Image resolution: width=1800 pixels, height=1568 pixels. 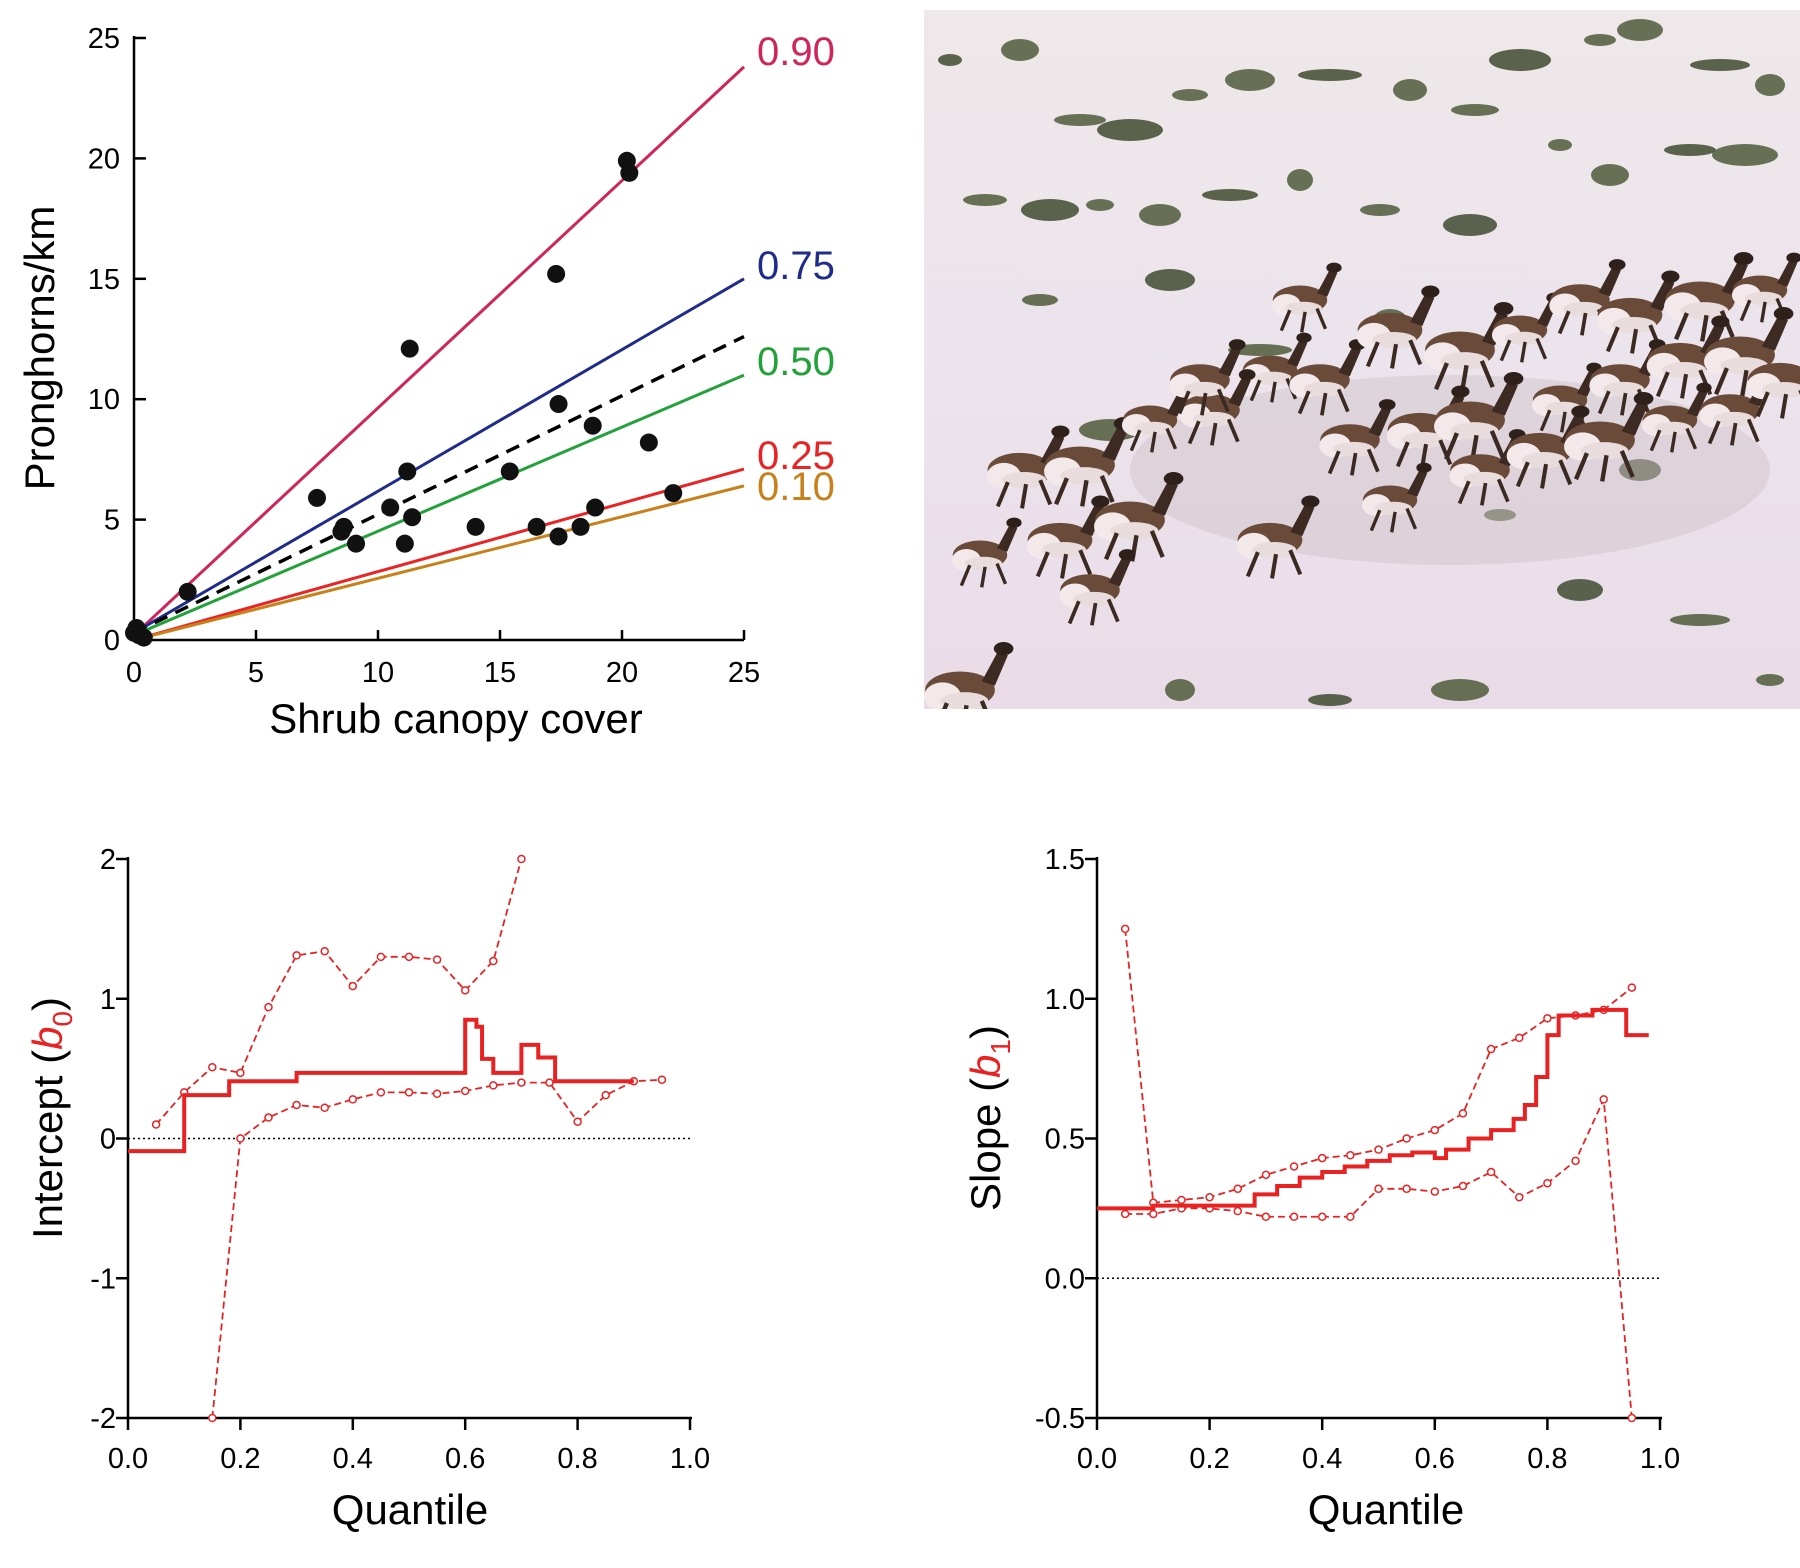 What do you see at coordinates (1060, 1419) in the screenshot?
I see `y-tick-label: -0.5` at bounding box center [1060, 1419].